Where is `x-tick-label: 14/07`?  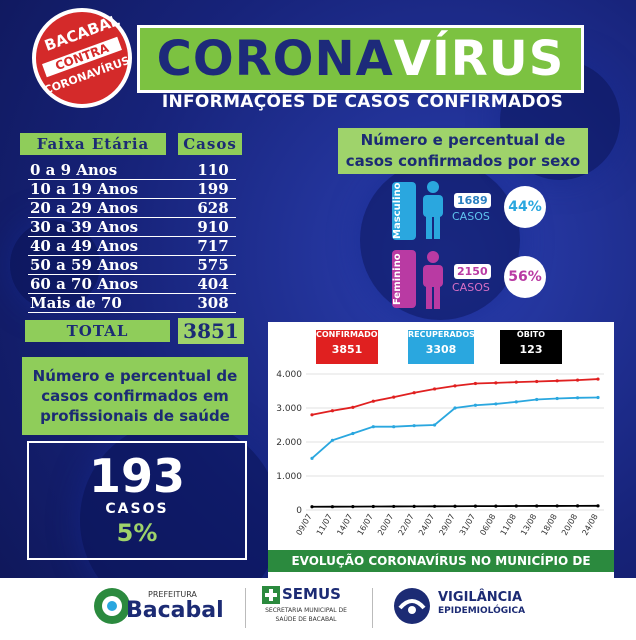 x-tick-label: 14/07 is located at coordinates (344, 525).